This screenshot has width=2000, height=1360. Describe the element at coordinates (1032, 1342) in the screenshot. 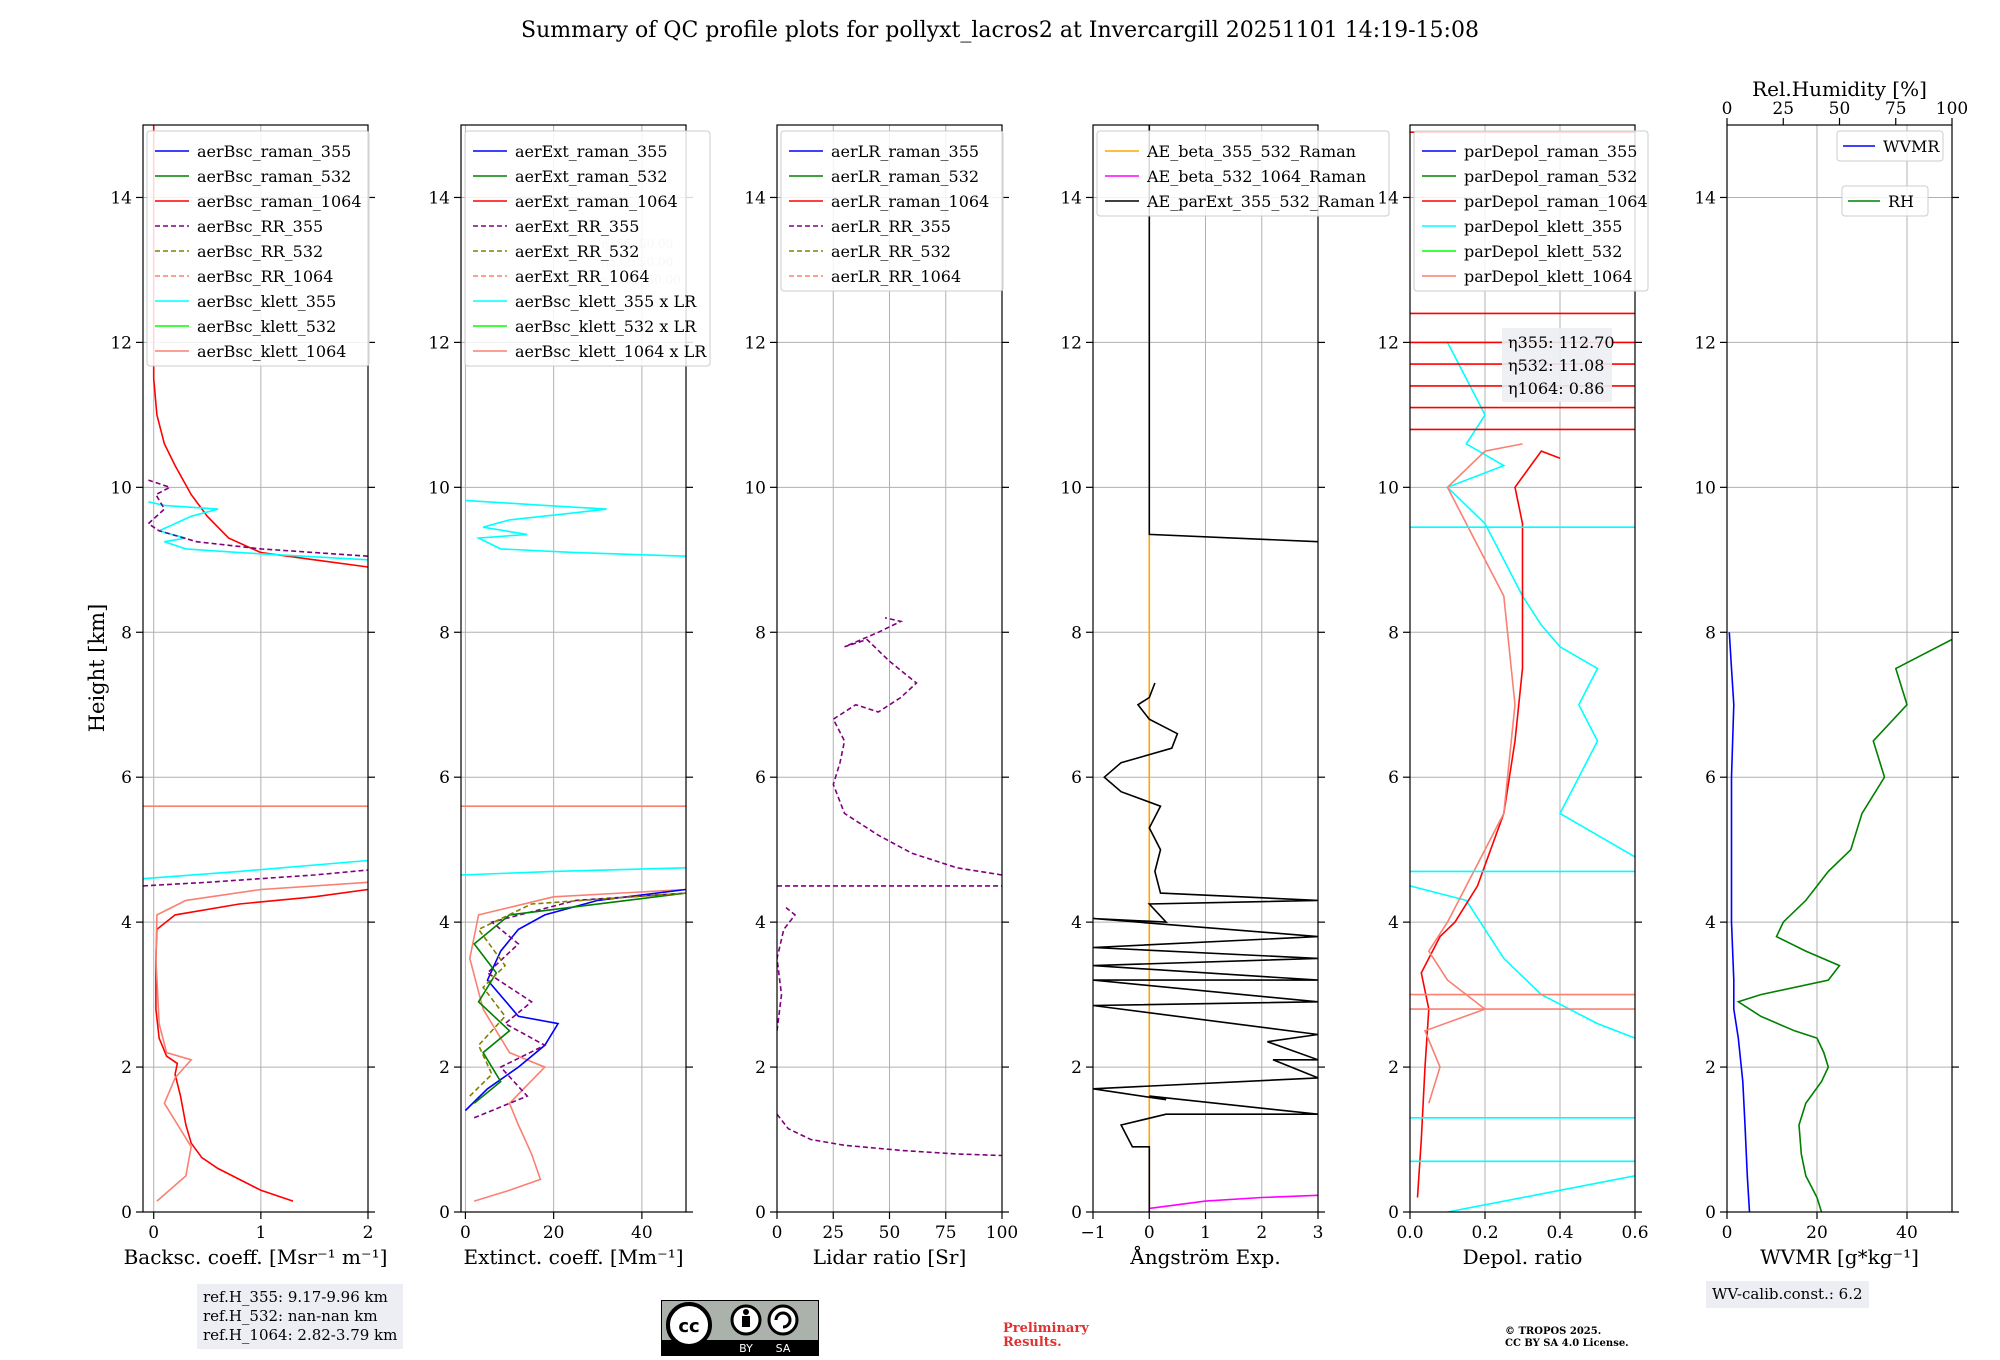

I see `preliminary-line-2: Results.` at that location.